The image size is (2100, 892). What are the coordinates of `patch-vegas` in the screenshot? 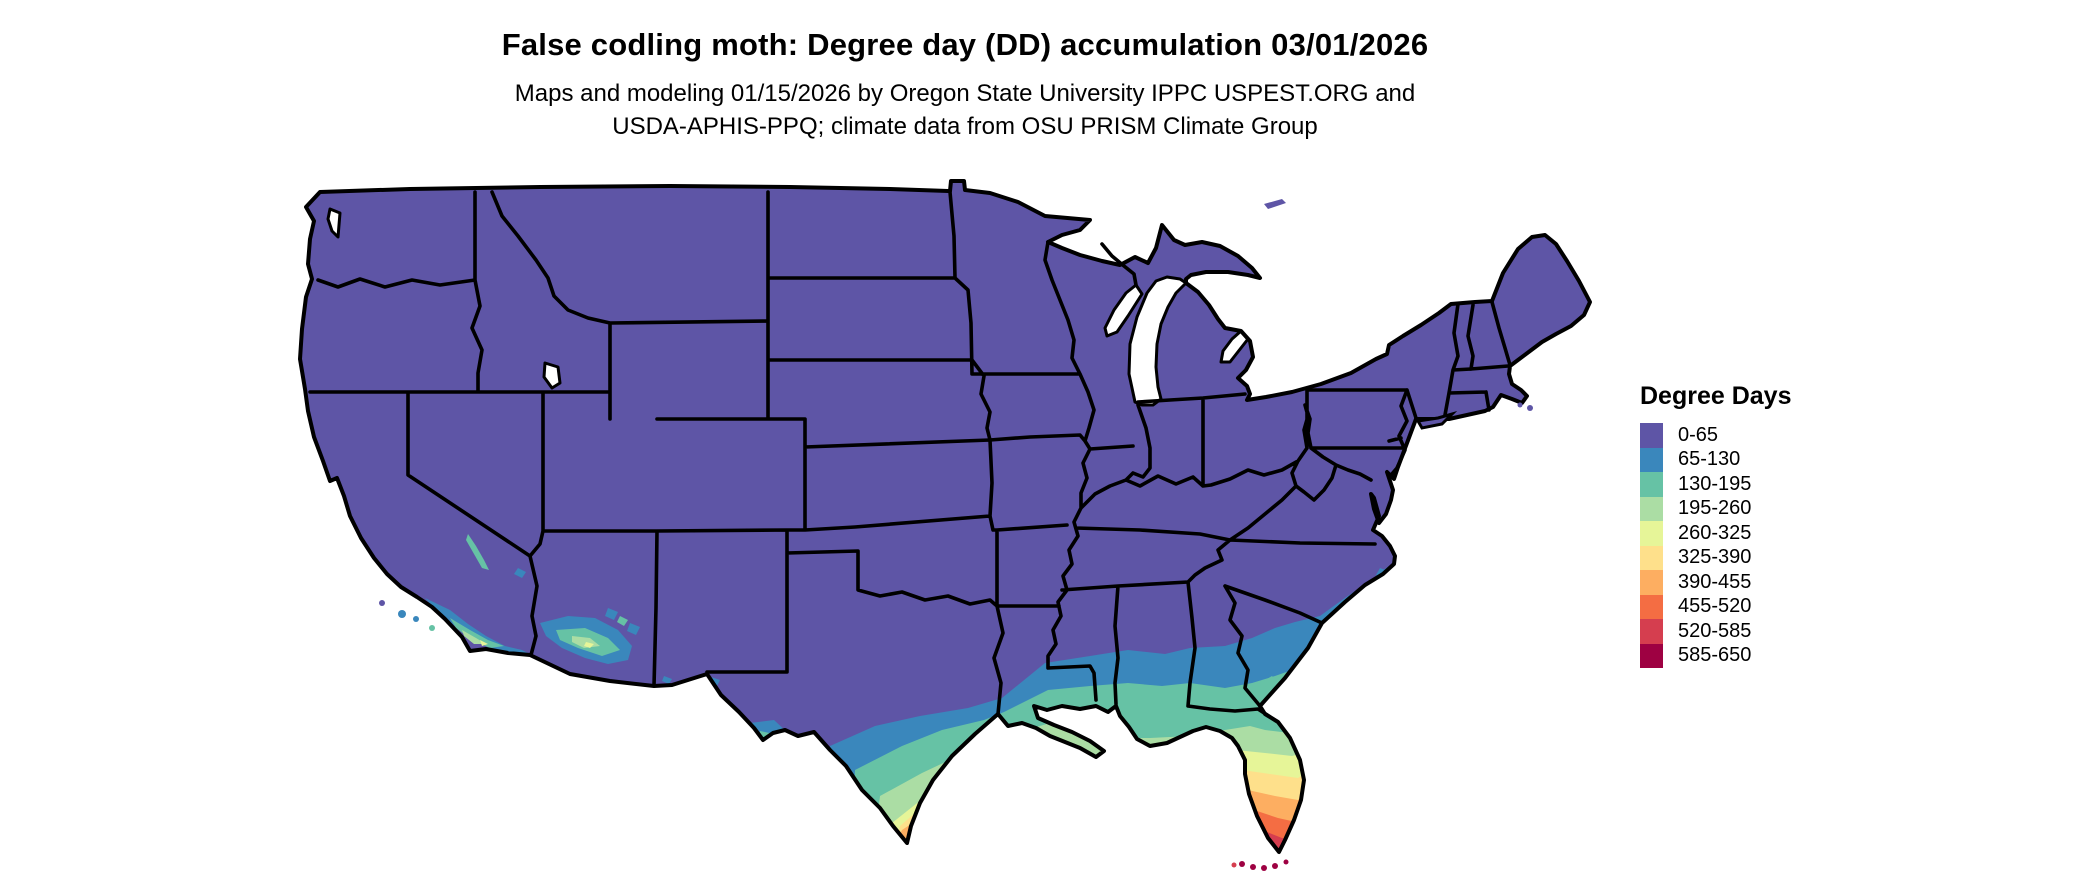 It's located at (520, 573).